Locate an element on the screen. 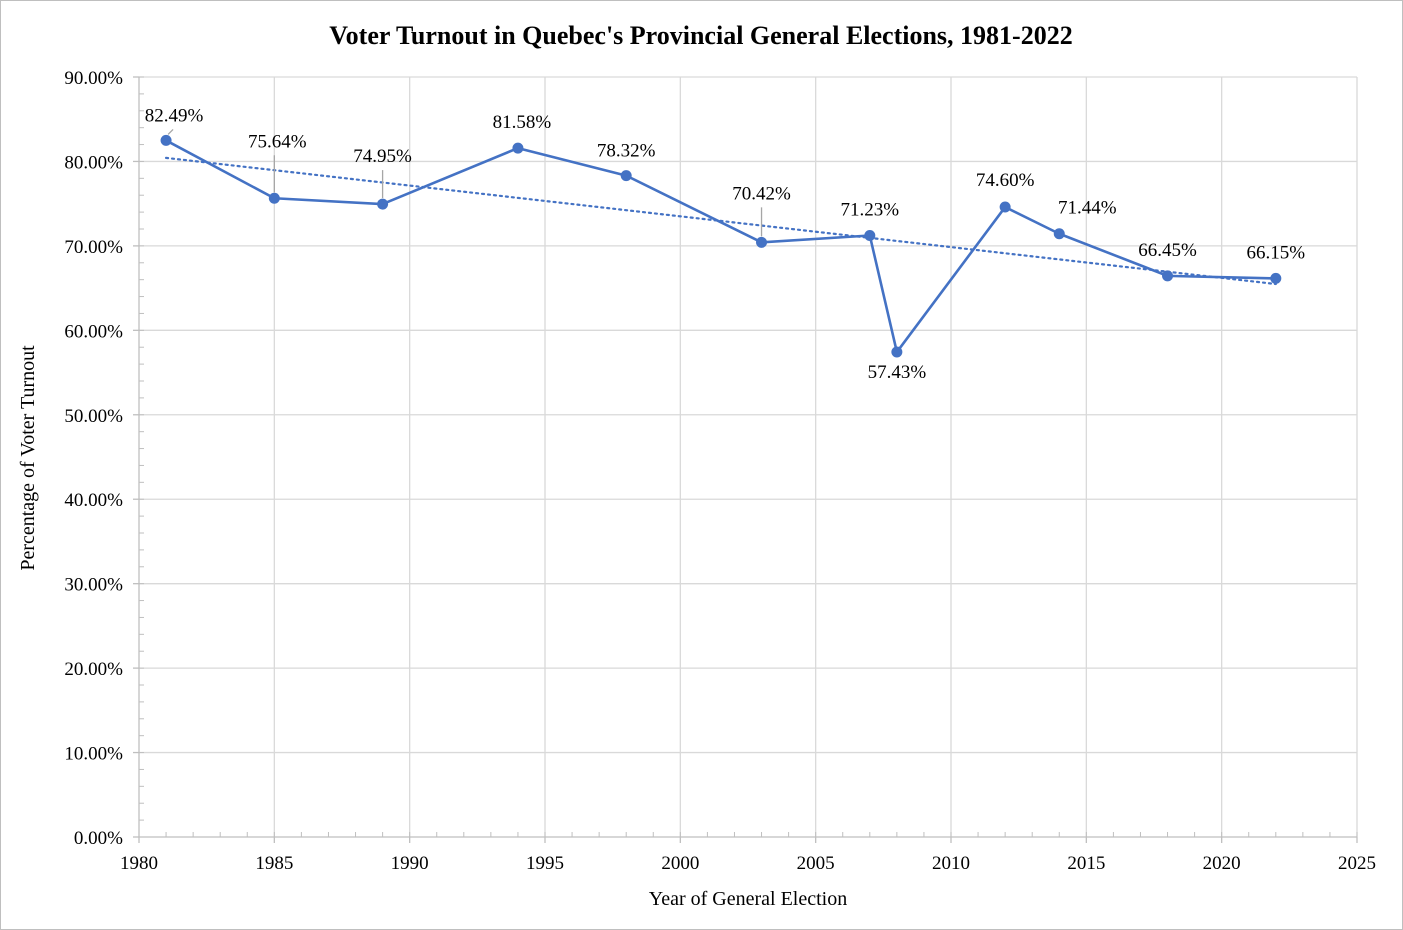 This screenshot has width=1403, height=930. y-tick-label: 10.00% is located at coordinates (93, 754).